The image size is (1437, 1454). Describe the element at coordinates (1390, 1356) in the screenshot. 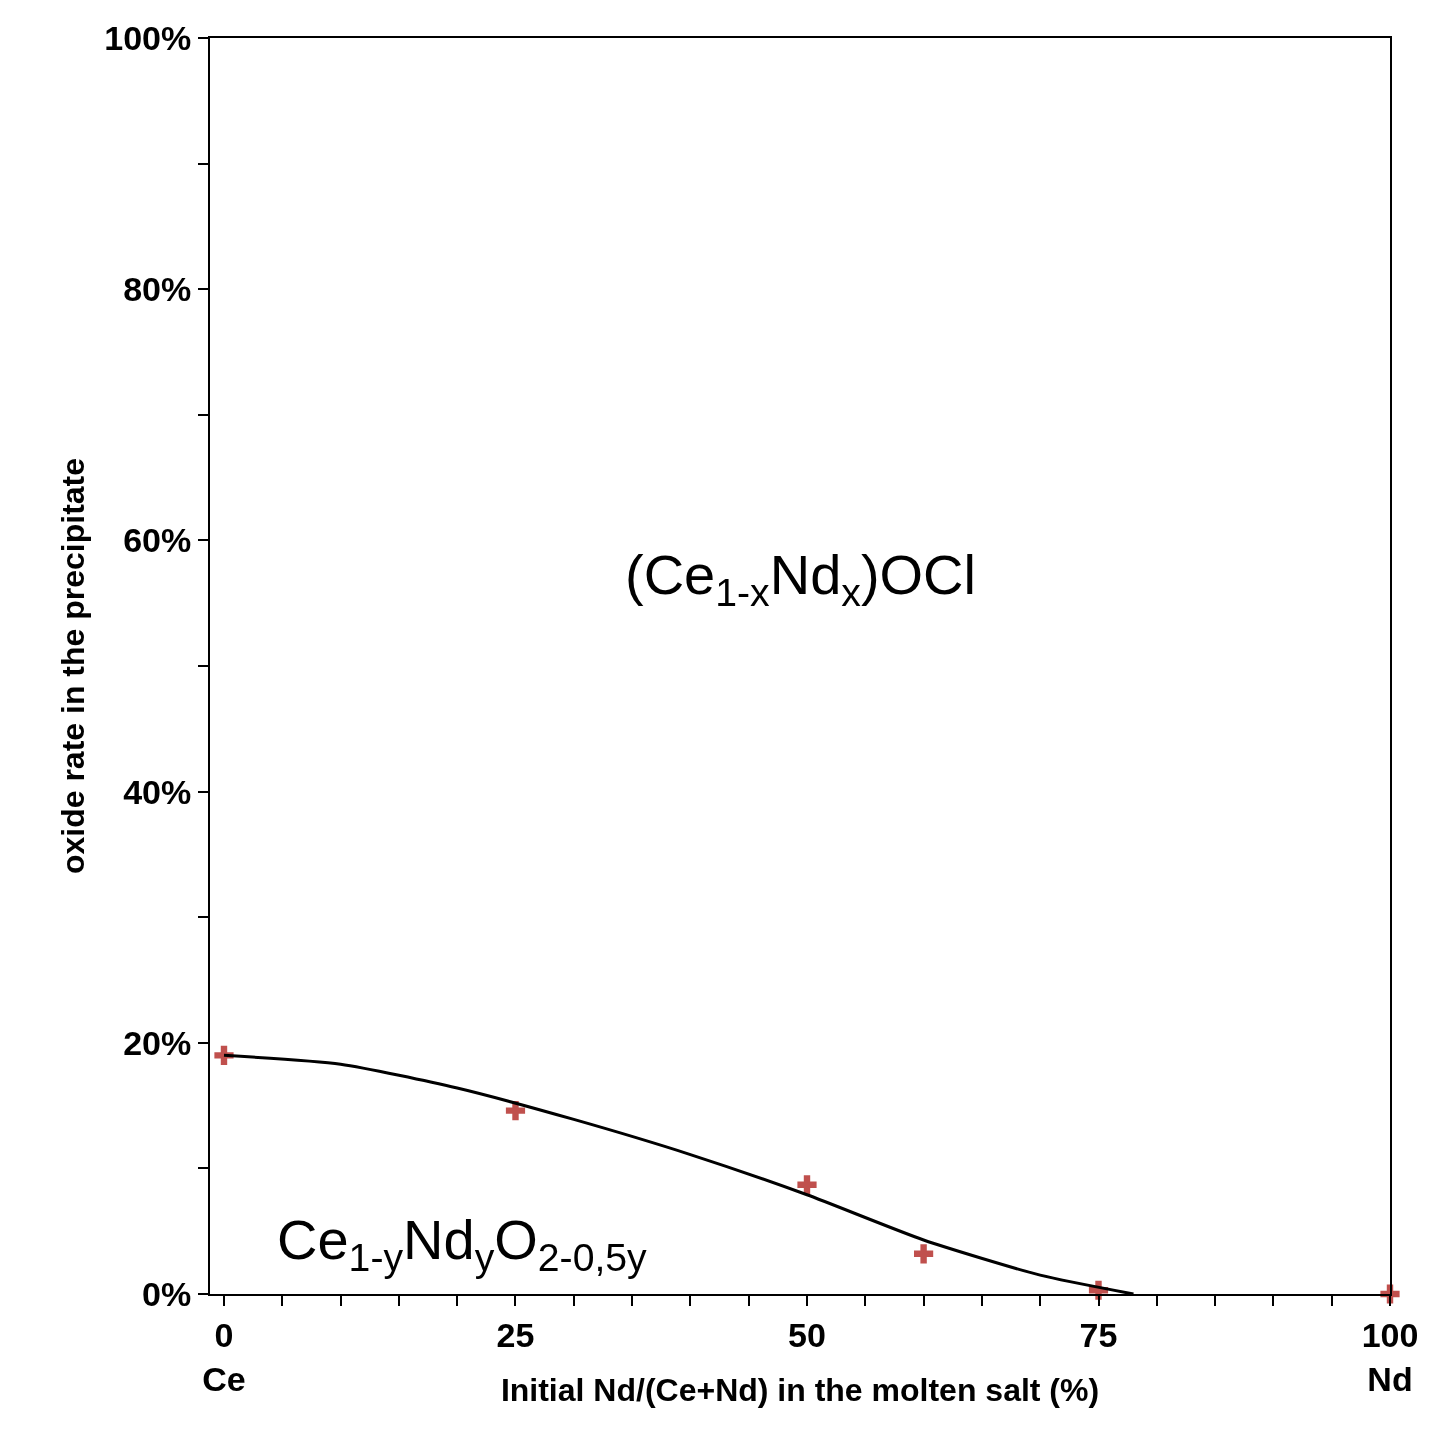

I see `x-tick-label: 100 Nd` at that location.